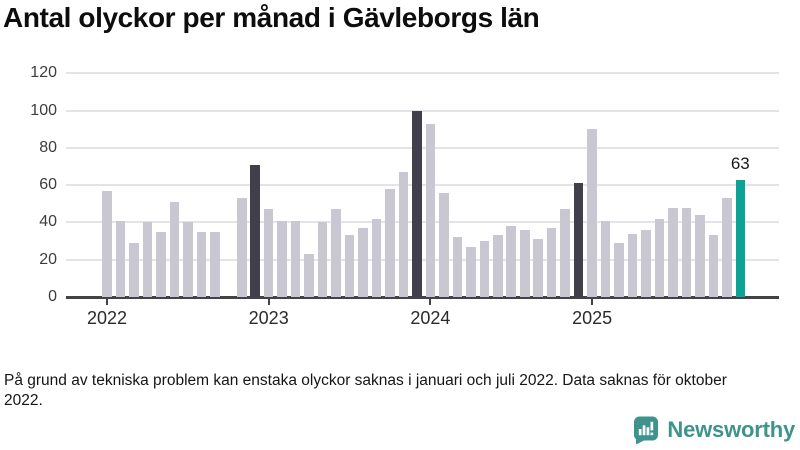  What do you see at coordinates (107, 318) in the screenshot?
I see `x-axis-label-2022: 2022` at bounding box center [107, 318].